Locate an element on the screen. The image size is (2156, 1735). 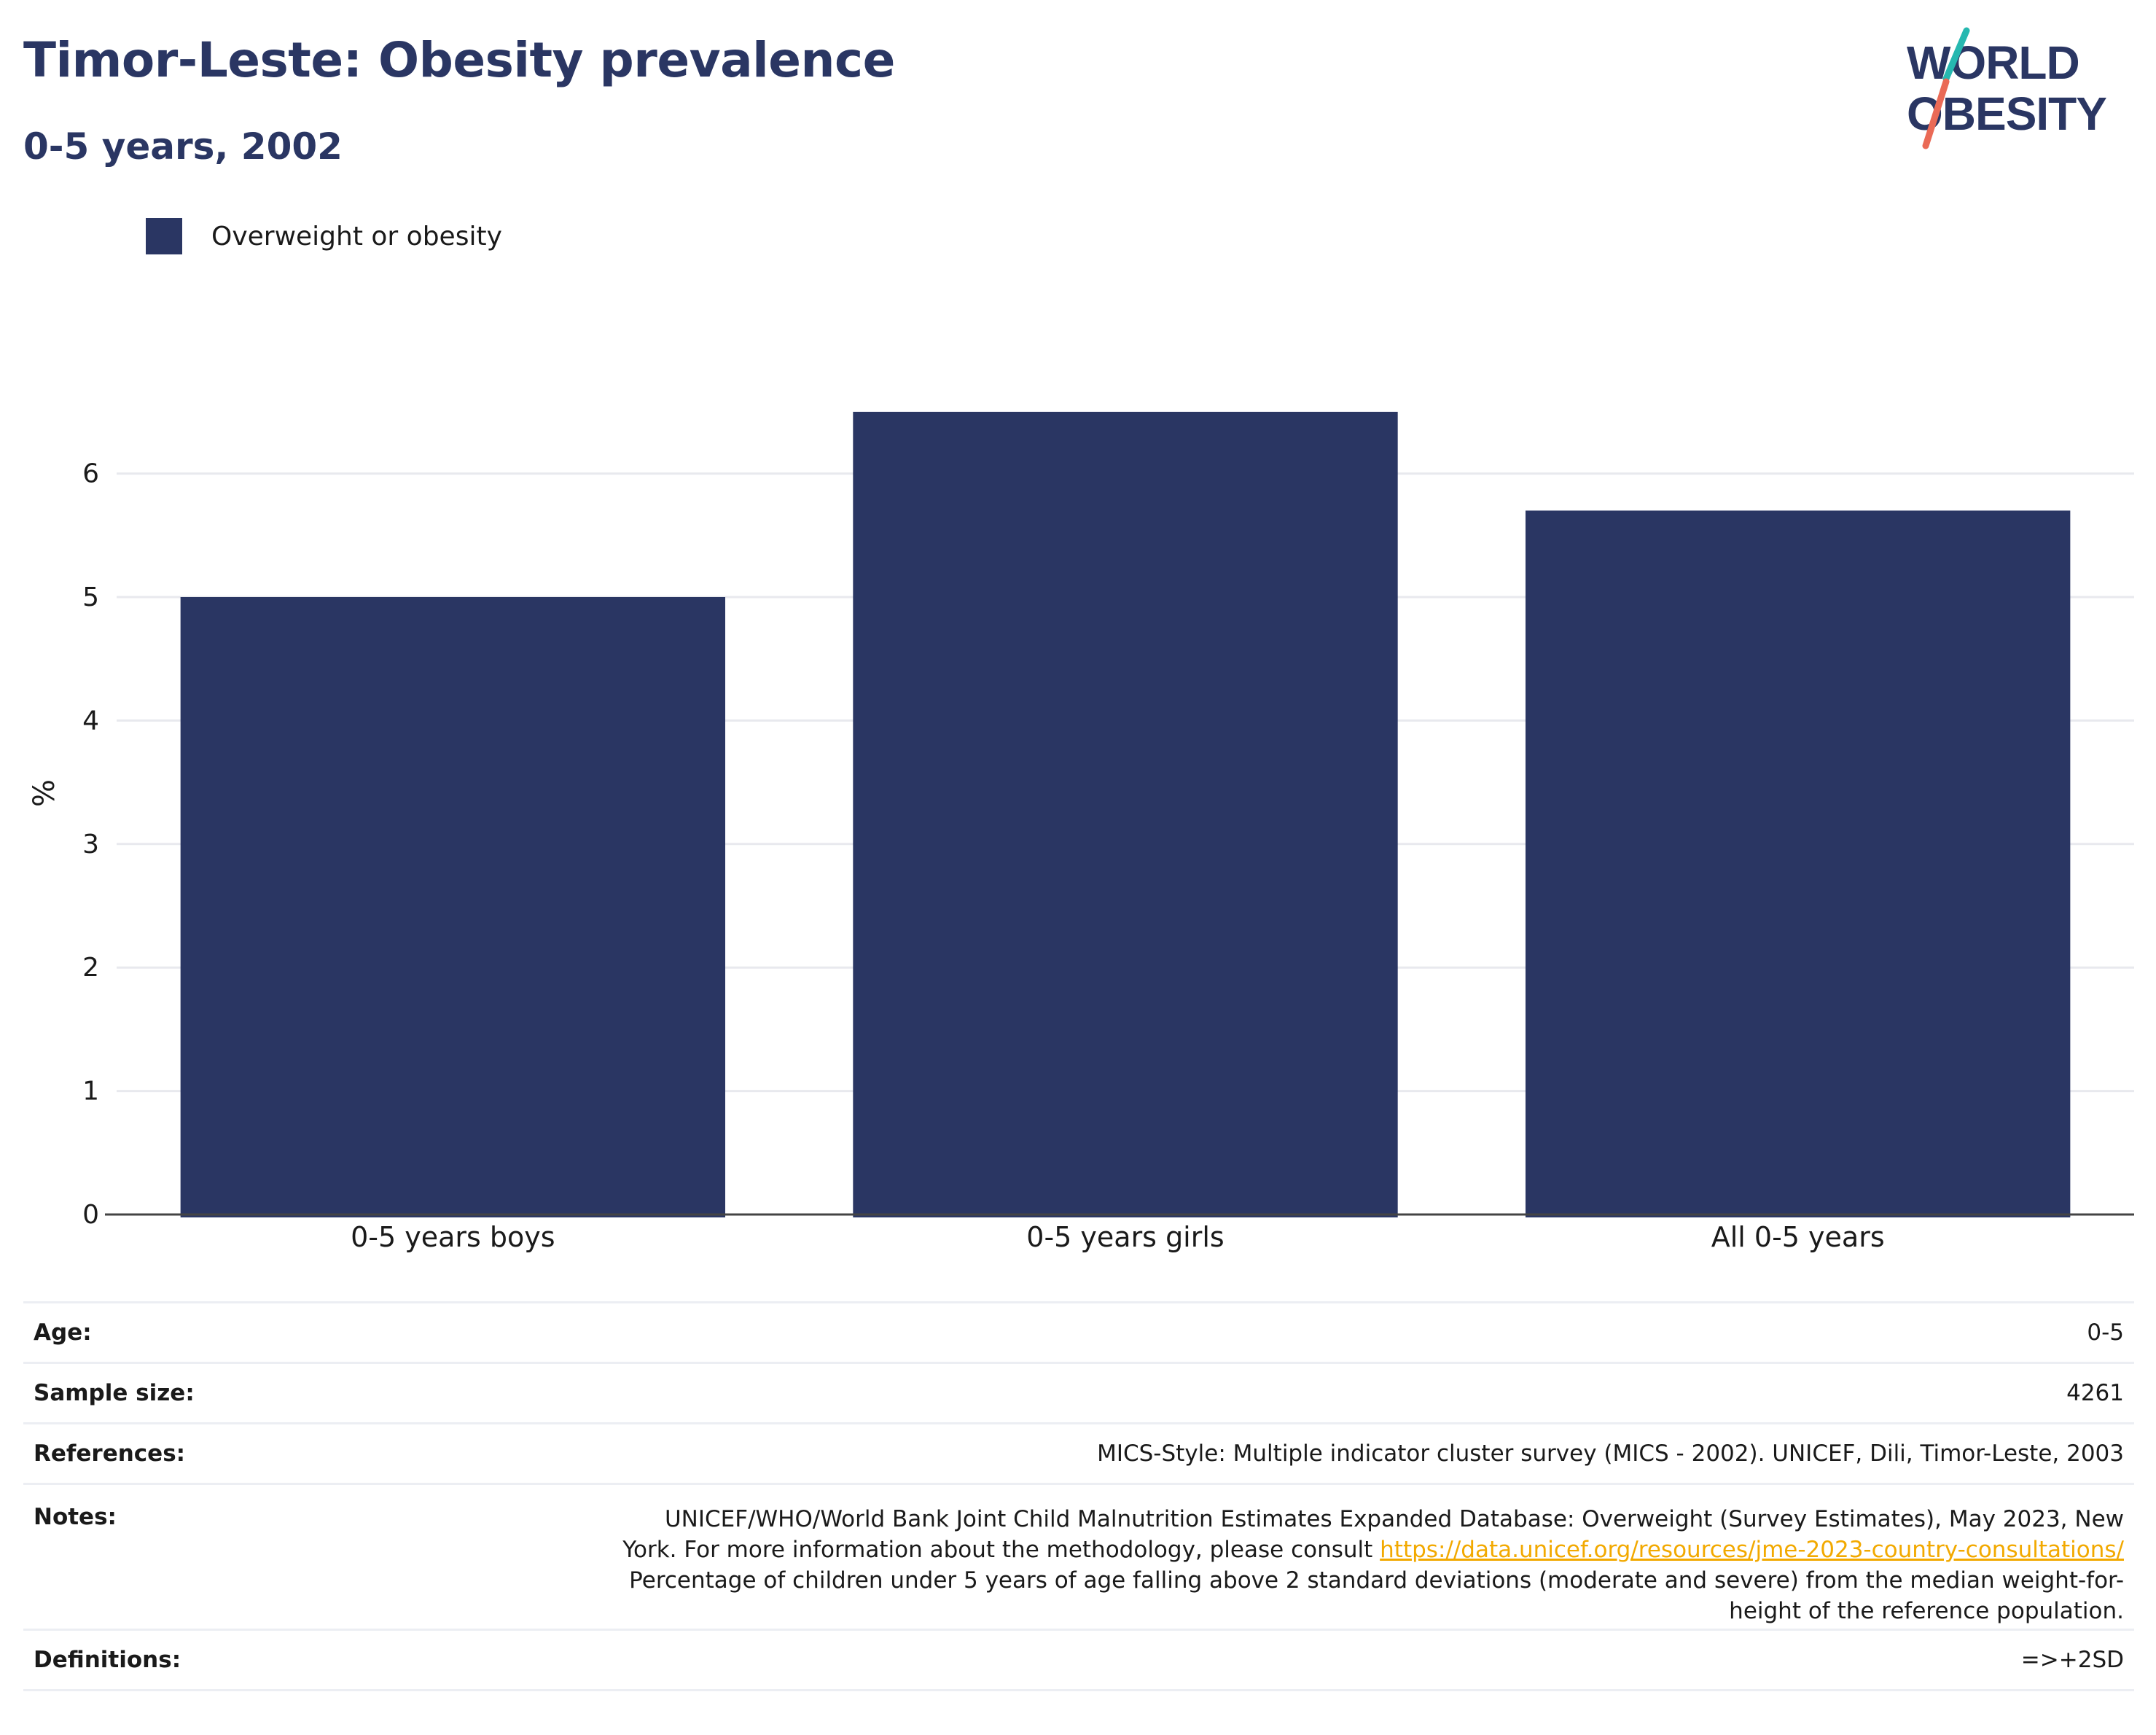
y-tick-label: 0 is located at coordinates (91, 1215).